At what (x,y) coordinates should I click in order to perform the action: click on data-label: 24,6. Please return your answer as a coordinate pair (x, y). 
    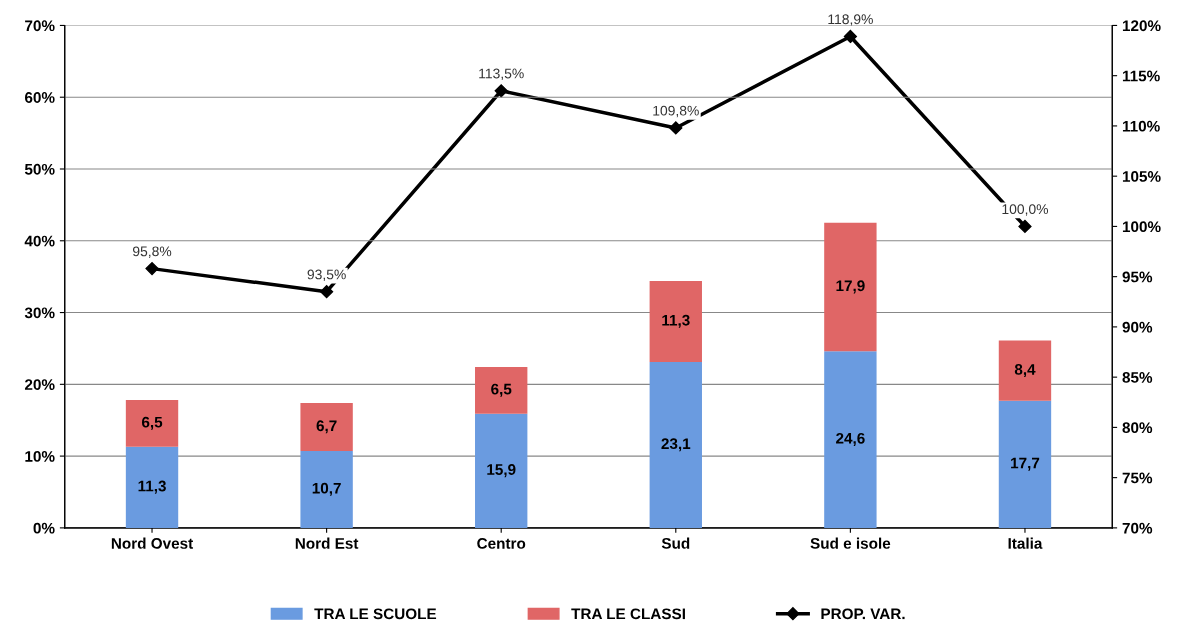
    Looking at the image, I should click on (850, 439).